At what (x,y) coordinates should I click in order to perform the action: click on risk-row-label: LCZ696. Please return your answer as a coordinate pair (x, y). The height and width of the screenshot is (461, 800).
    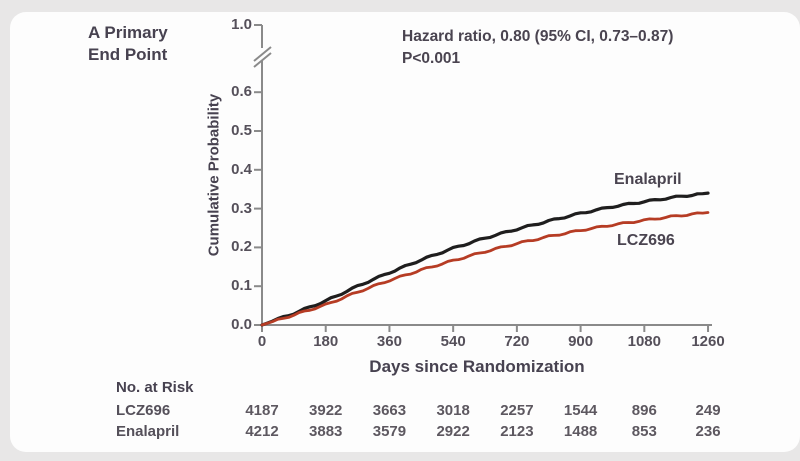
    Looking at the image, I should click on (143, 410).